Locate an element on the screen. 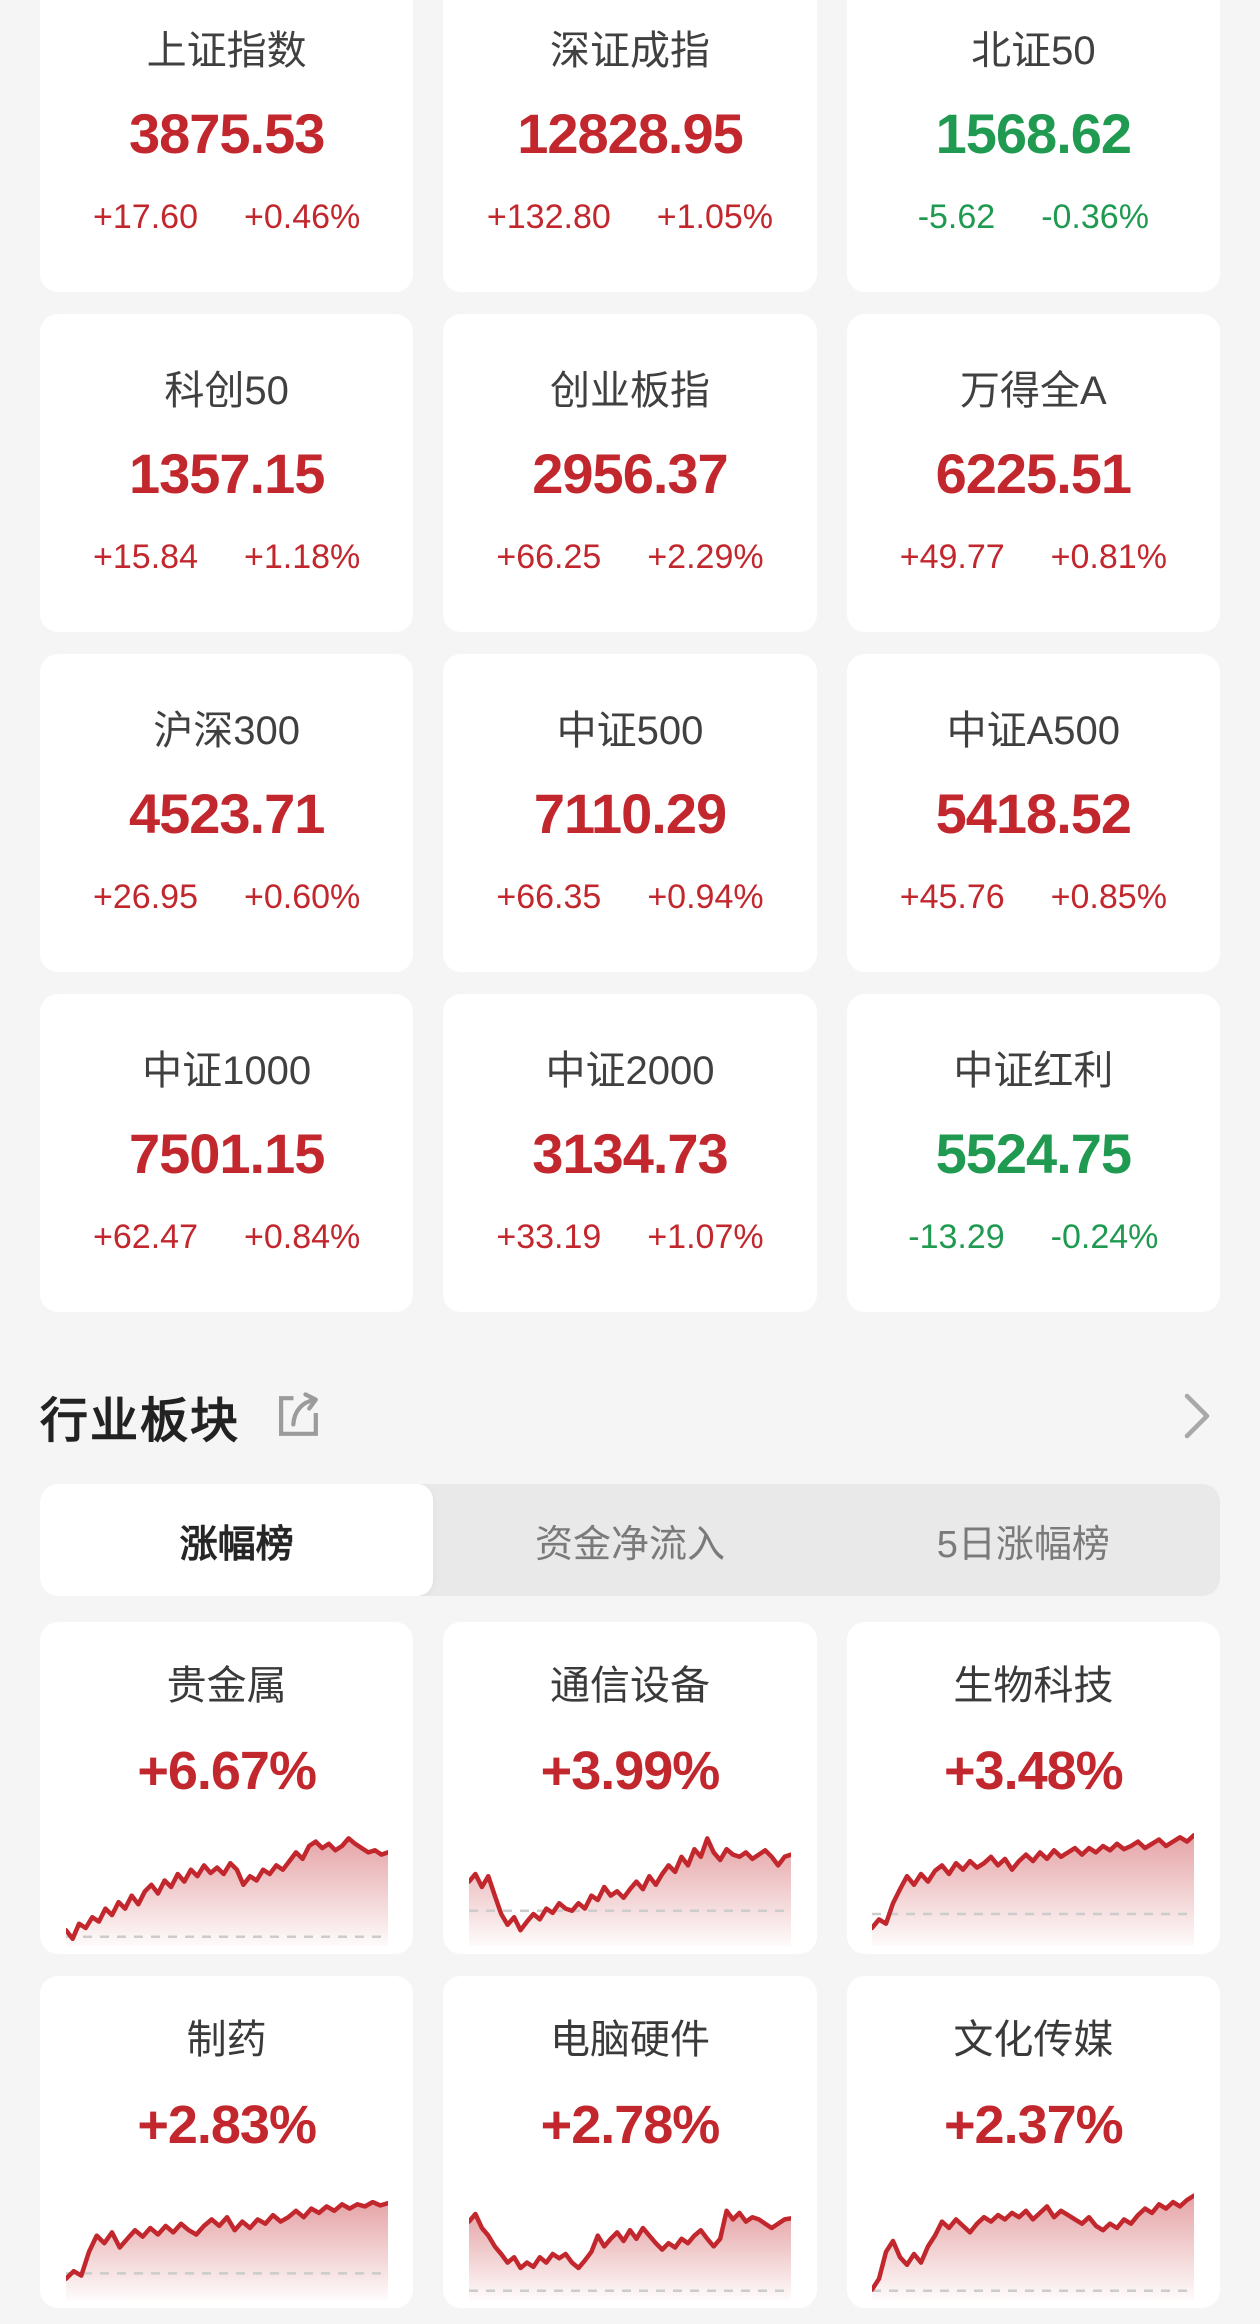 This screenshot has height=2324, width=1260. index-change-pct: +1.07% is located at coordinates (705, 1237).